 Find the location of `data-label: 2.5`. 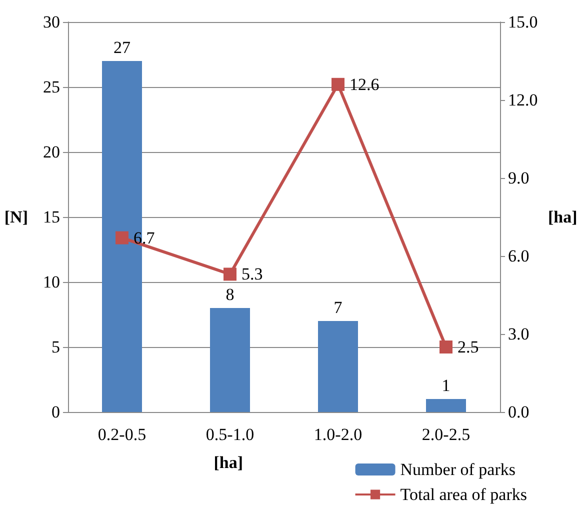

data-label: 2.5 is located at coordinates (468, 347).